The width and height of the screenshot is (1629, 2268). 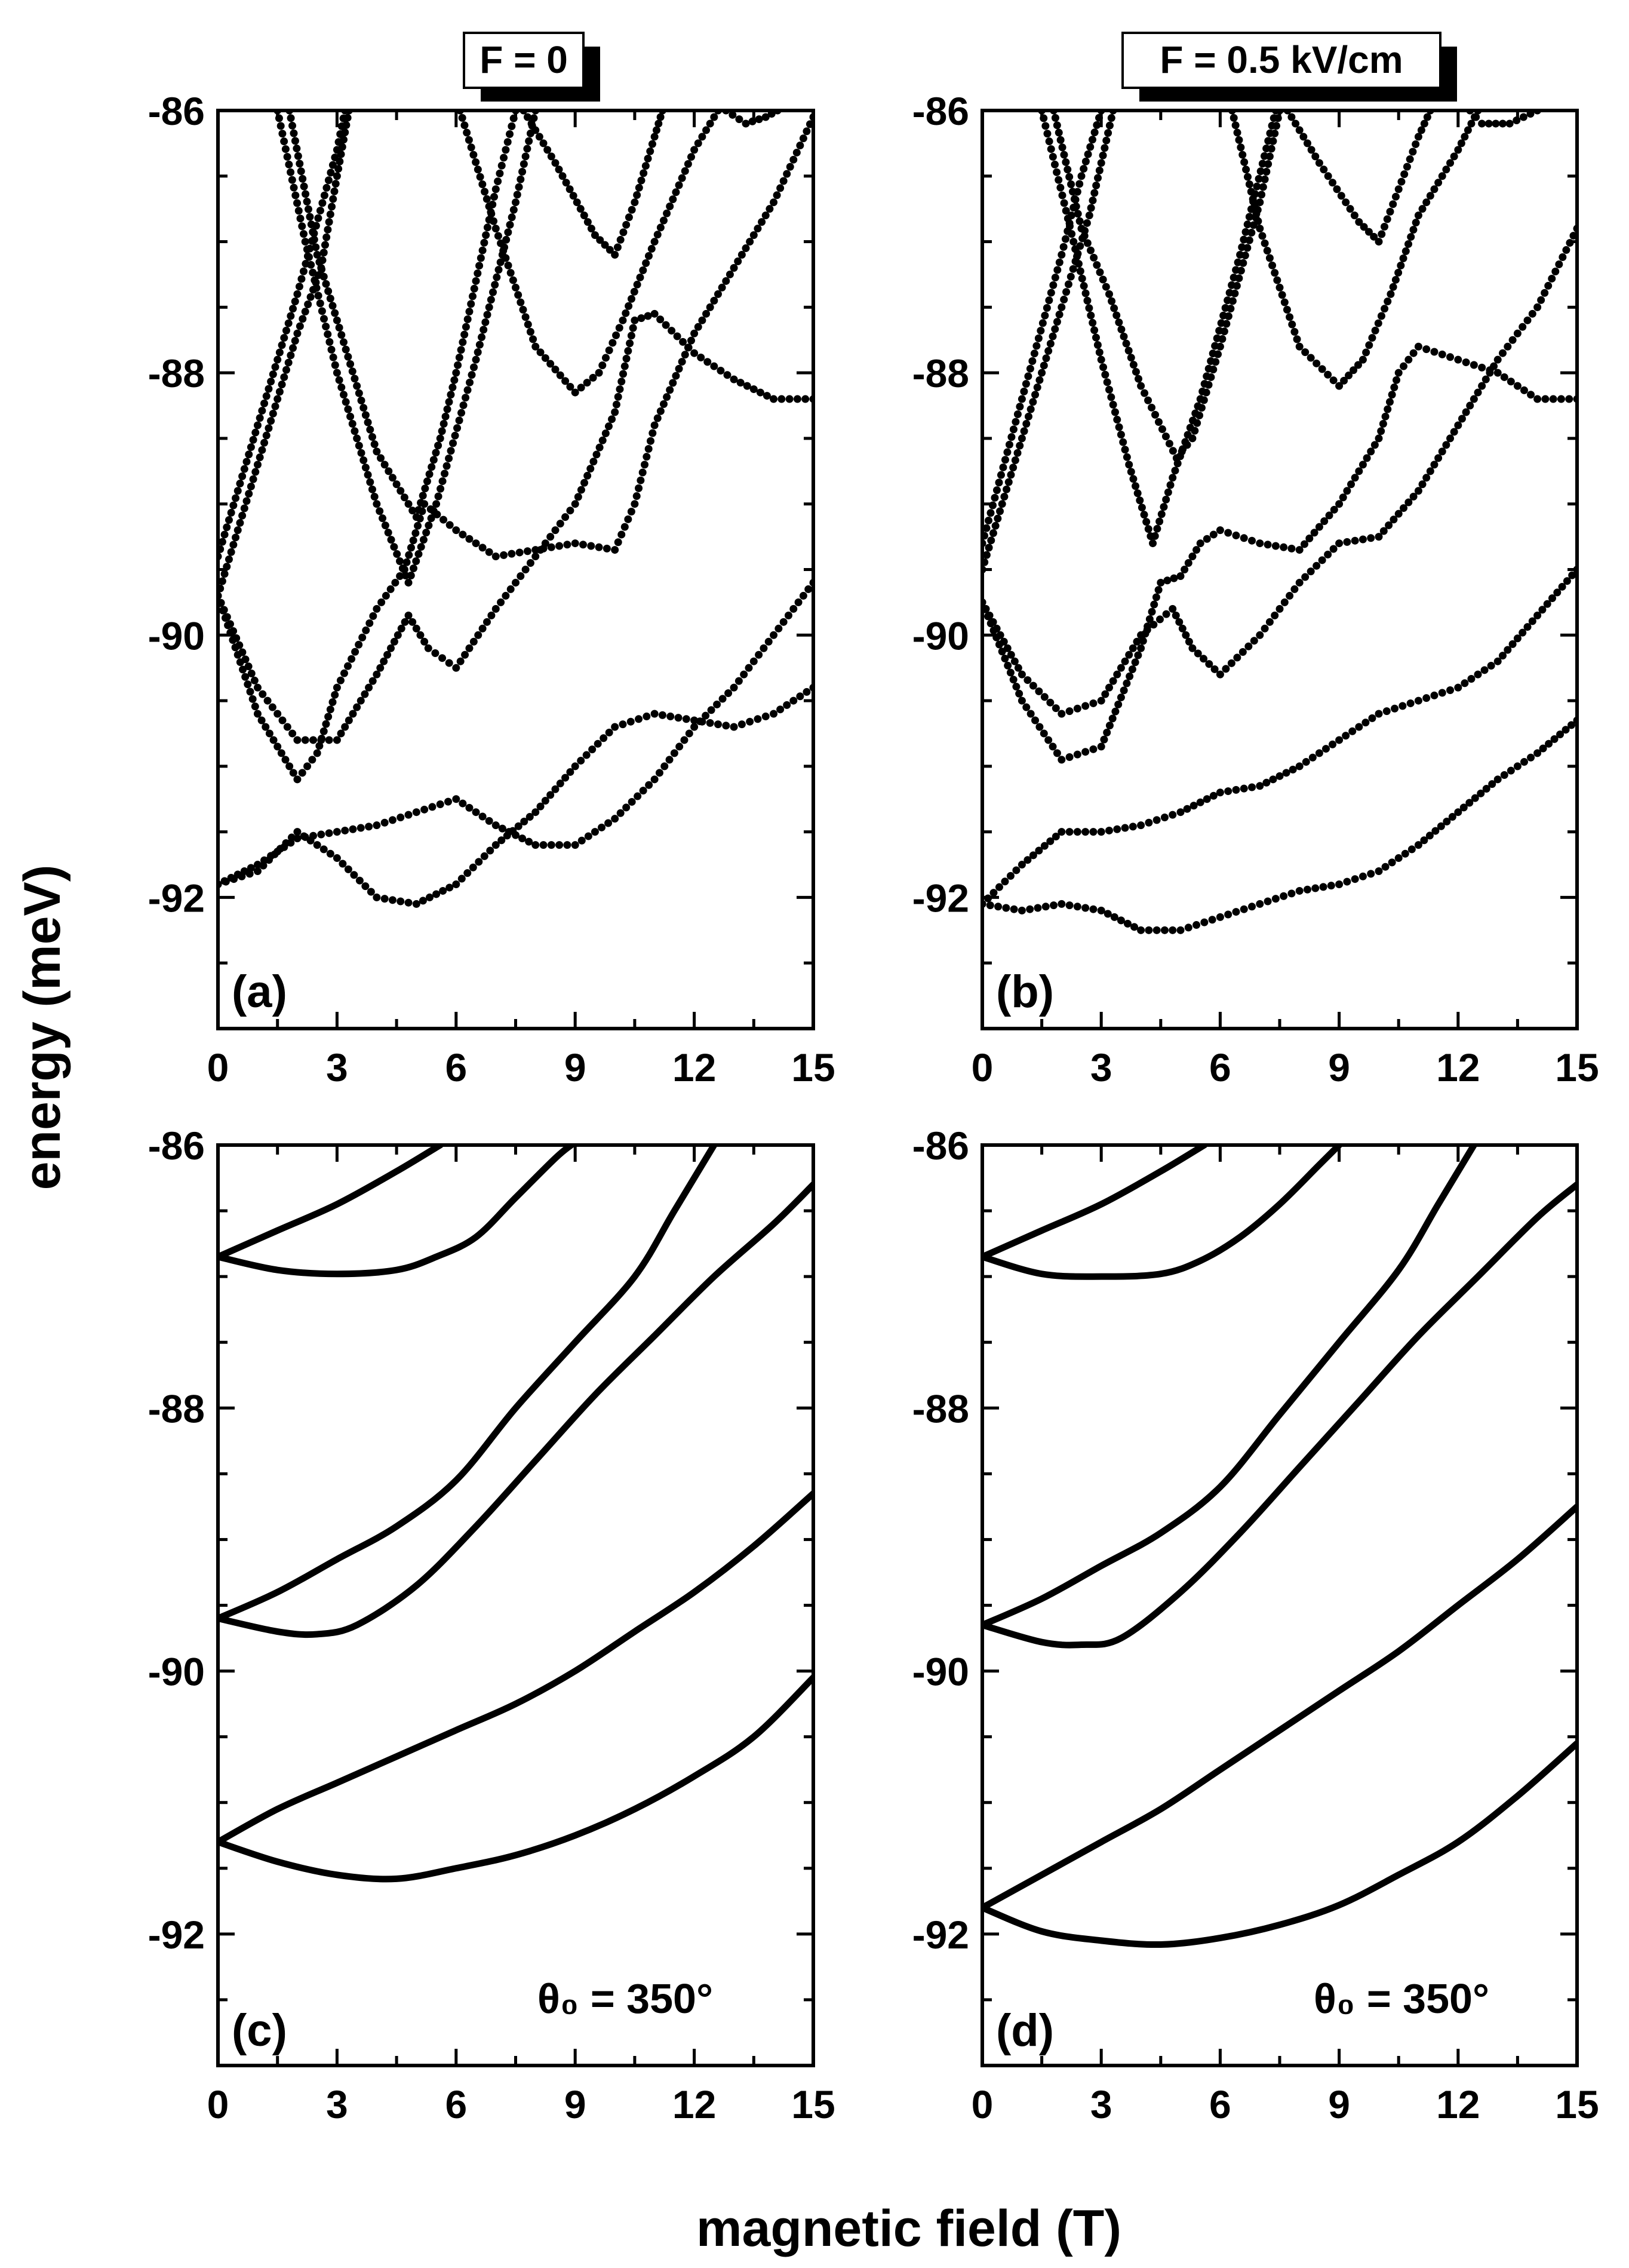 I want to click on header-f0-text: F = 0, so click(x=524, y=59).